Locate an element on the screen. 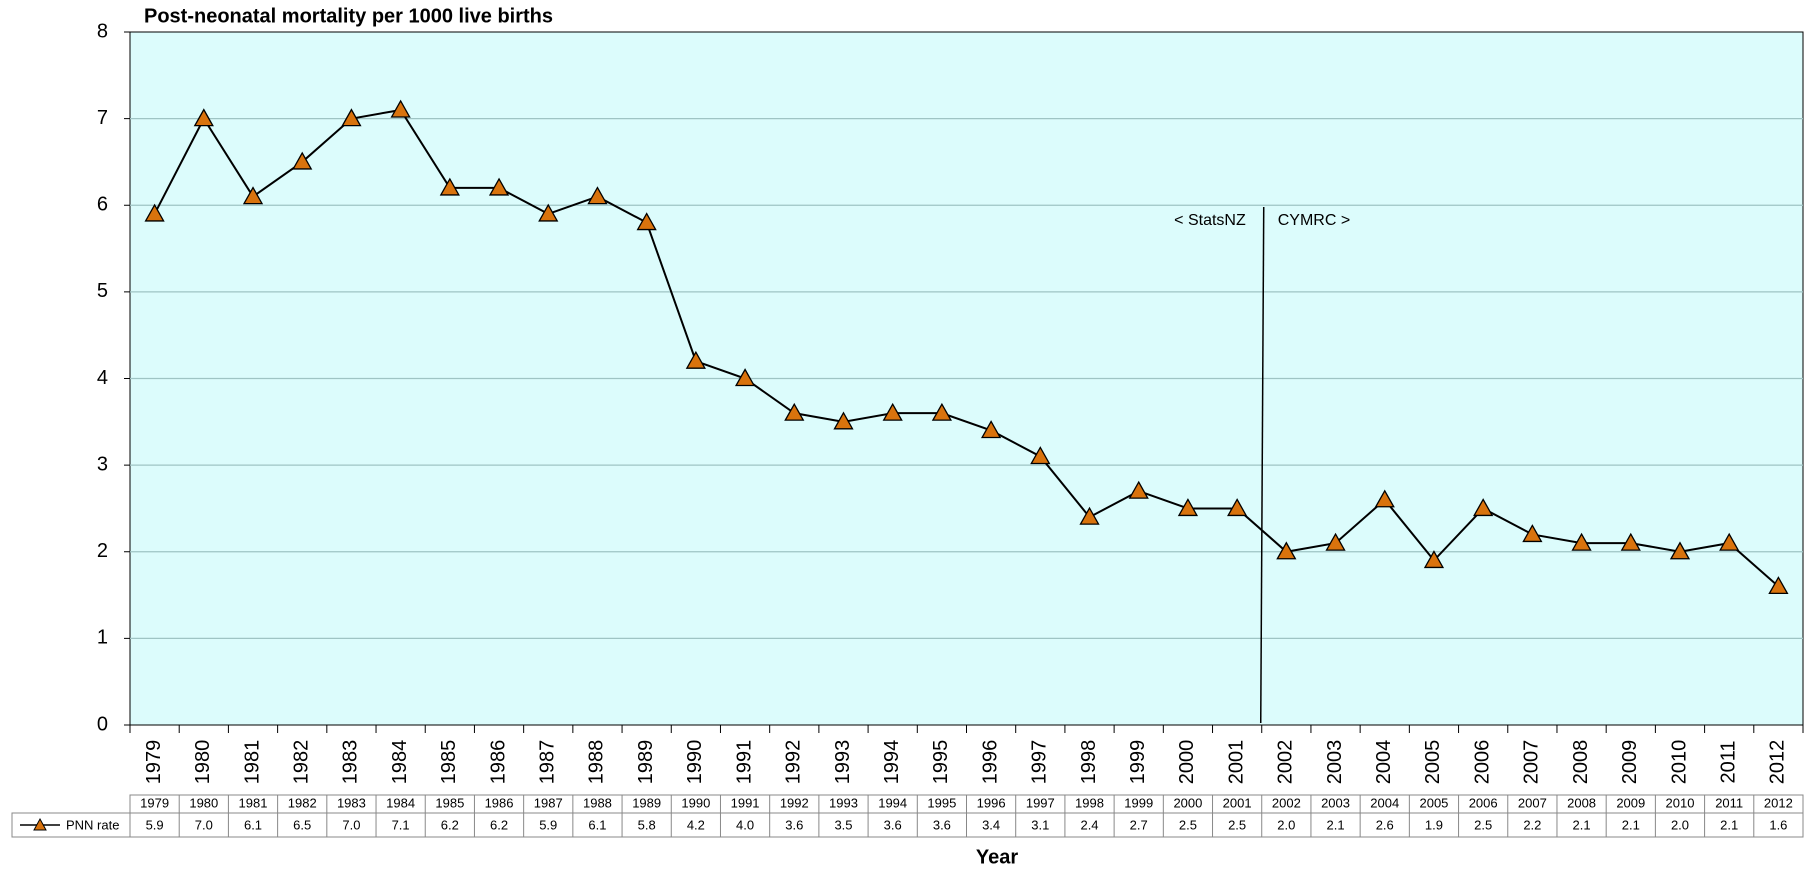 Image resolution: width=1805 pixels, height=873 pixels. table-value: 4.2 is located at coordinates (696, 824).